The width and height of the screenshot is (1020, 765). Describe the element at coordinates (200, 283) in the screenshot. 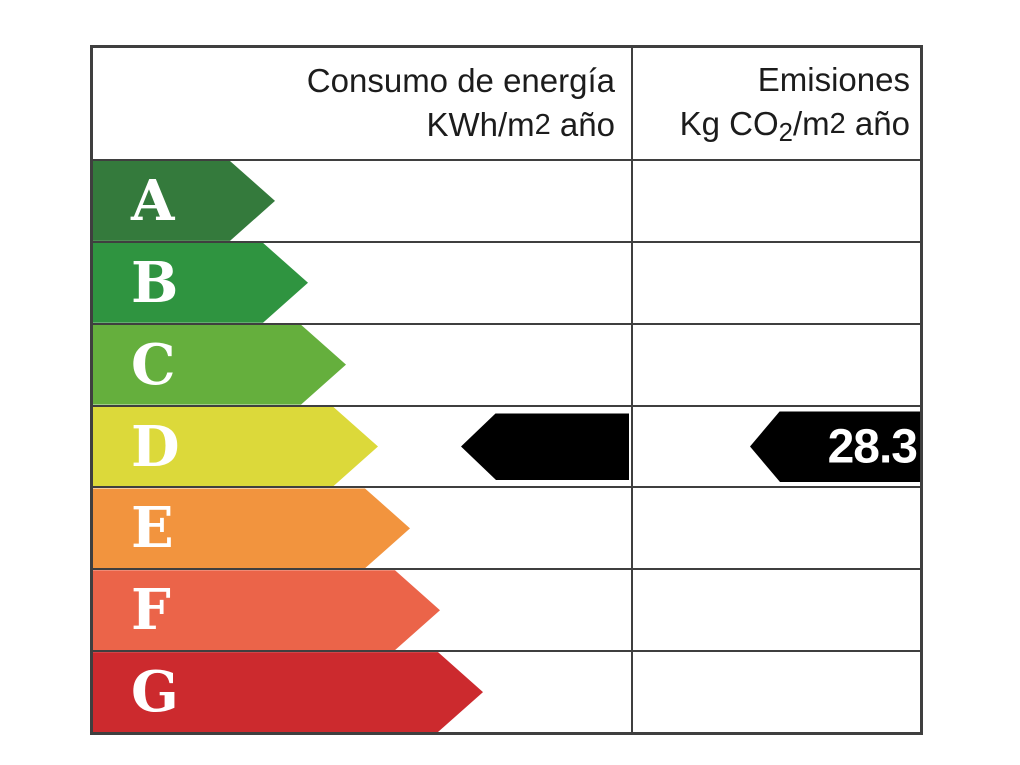

I see `rating-bar-b: B` at that location.